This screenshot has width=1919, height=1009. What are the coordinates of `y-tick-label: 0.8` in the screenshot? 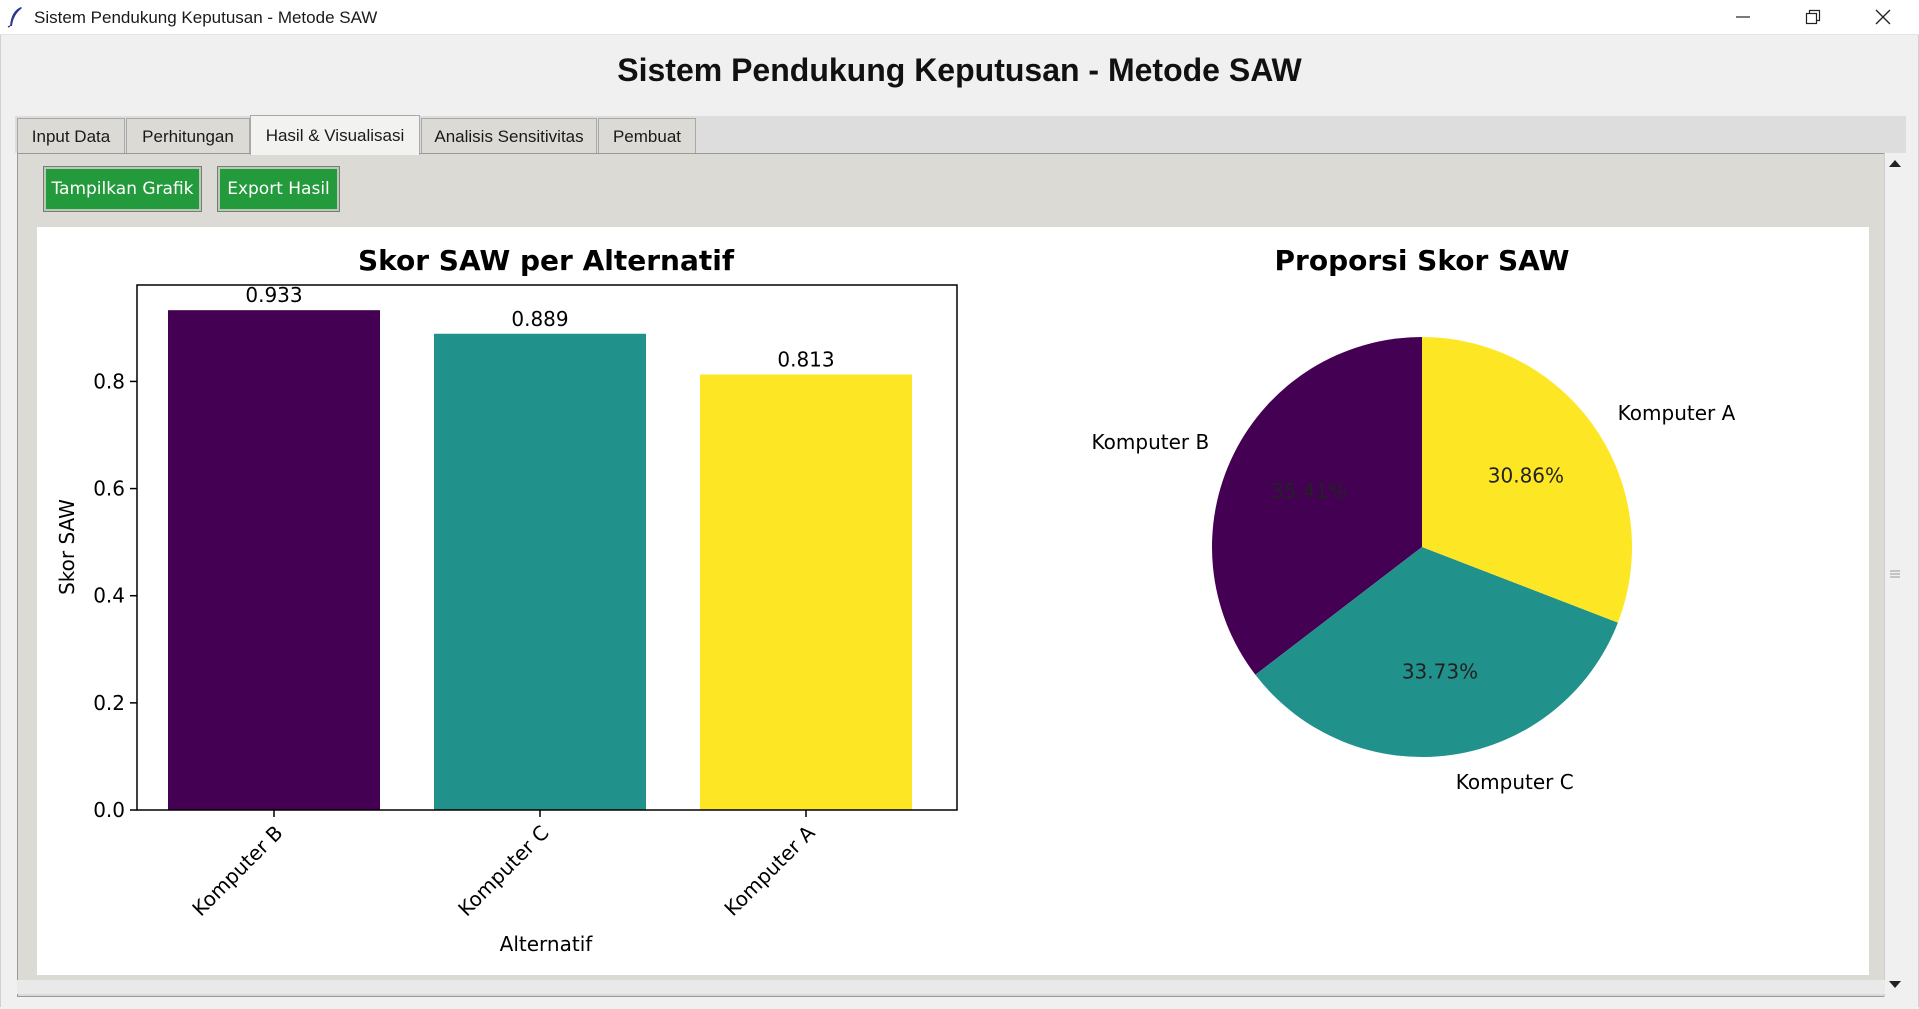 It's located at (109, 381).